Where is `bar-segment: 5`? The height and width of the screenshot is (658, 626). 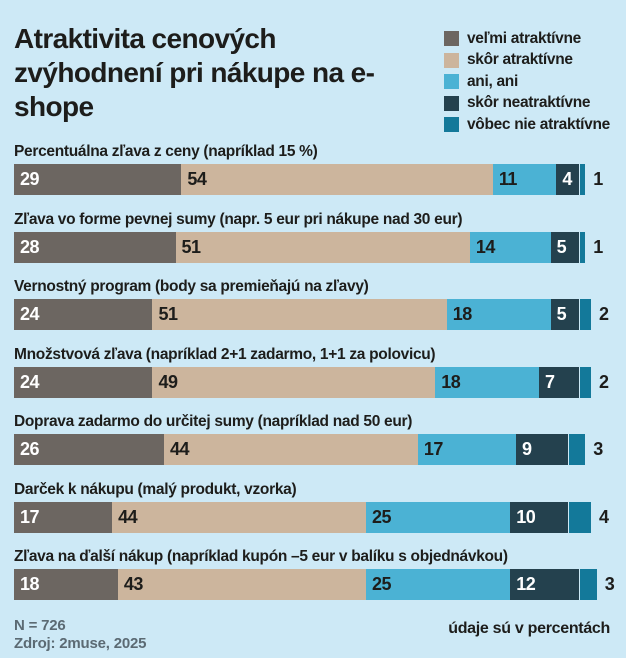
bar-segment: 5 is located at coordinates (565, 314).